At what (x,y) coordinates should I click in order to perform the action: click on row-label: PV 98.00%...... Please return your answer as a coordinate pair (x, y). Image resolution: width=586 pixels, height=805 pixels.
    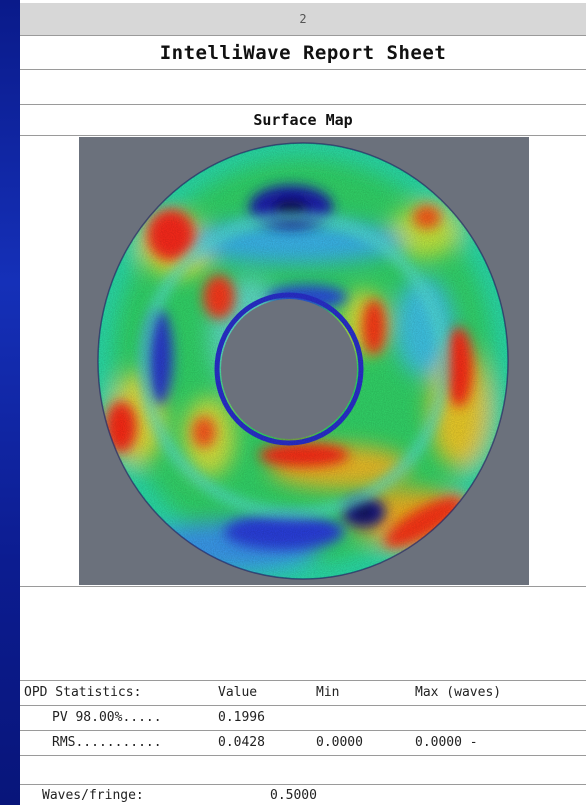
    Looking at the image, I should click on (107, 717).